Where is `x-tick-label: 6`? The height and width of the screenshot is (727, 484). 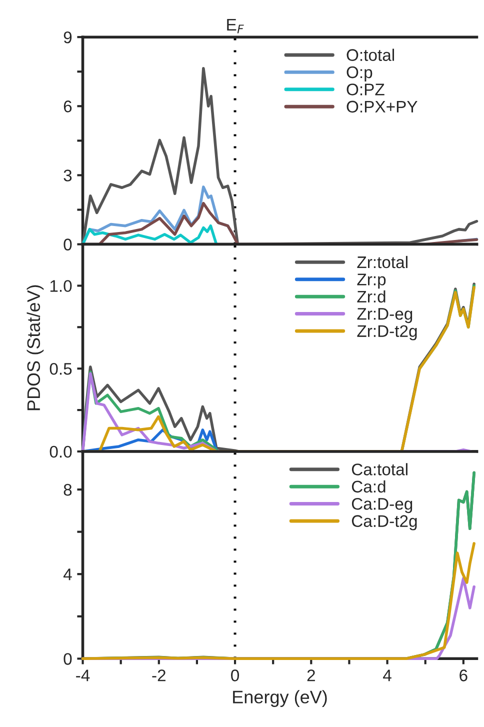
x-tick-label: 6 is located at coordinates (464, 676).